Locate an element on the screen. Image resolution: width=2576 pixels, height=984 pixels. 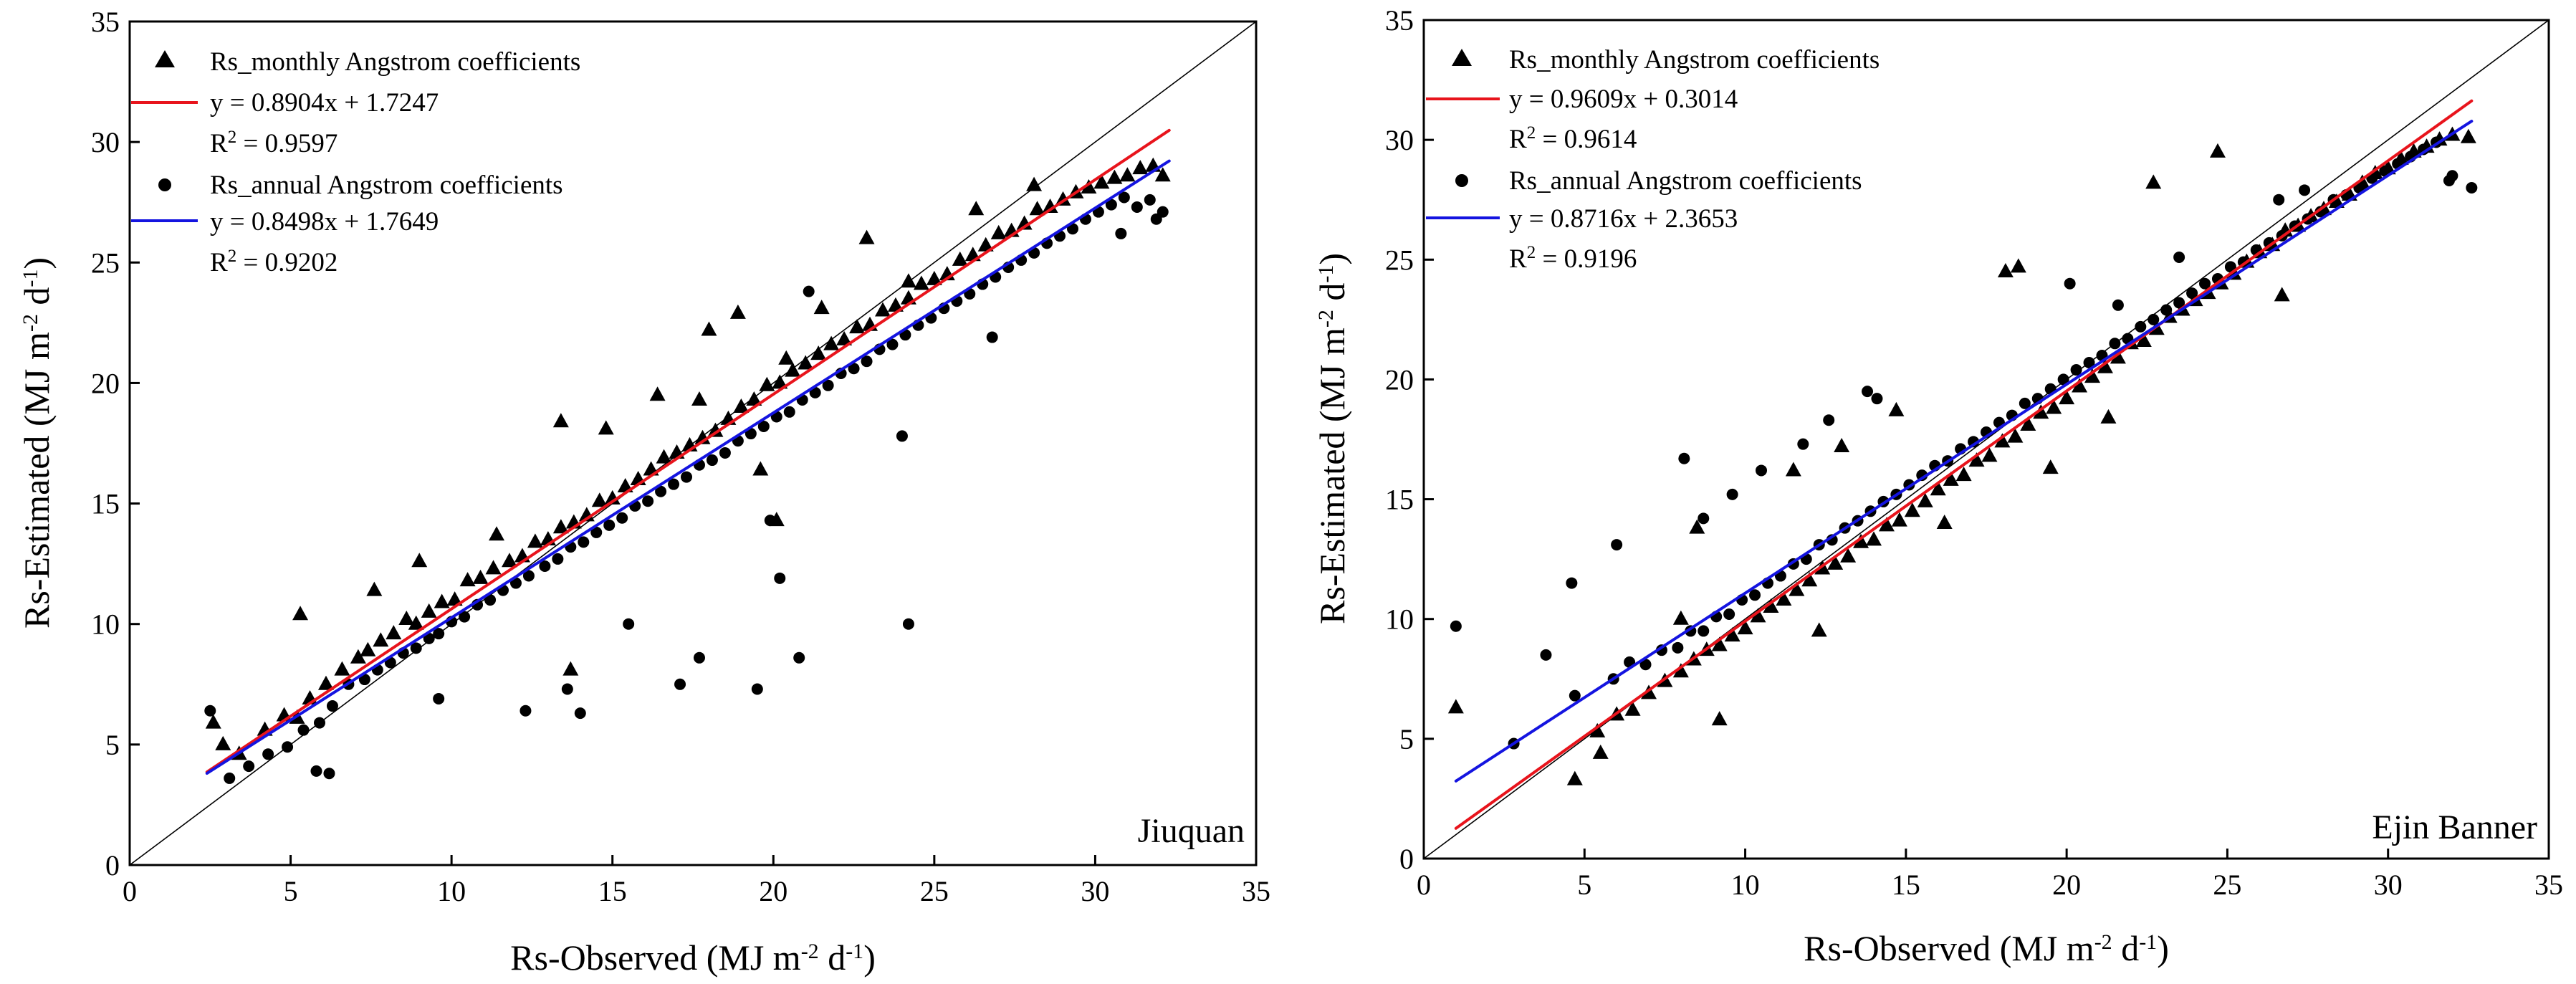
legend-series-monthly: Rs_monthly Angstrom coefficients is located at coordinates (1694, 60).